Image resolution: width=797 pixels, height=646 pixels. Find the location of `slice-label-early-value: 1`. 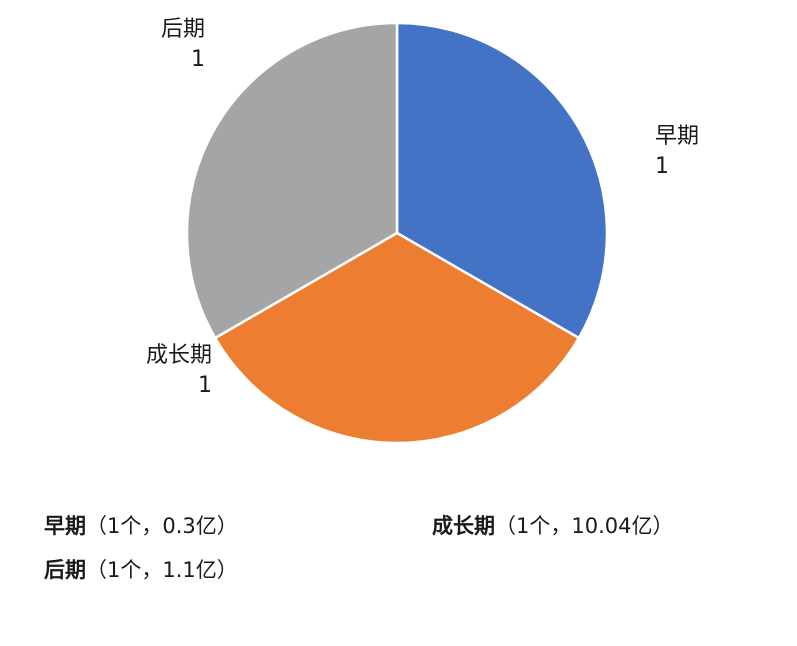

slice-label-early-value: 1 is located at coordinates (662, 166).